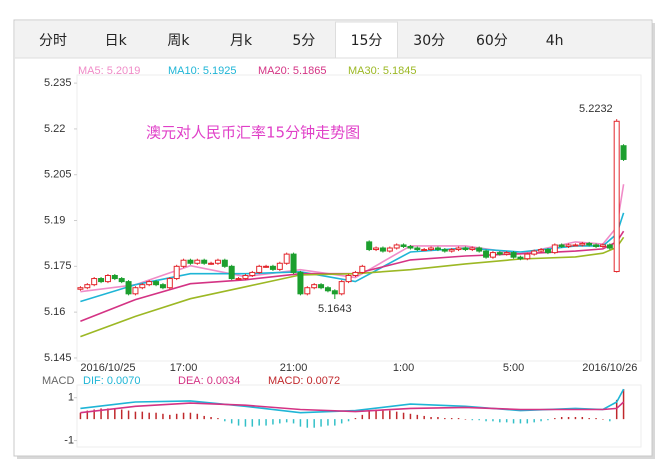 This screenshot has height=466, width=669. Describe the element at coordinates (209, 381) in the screenshot. I see `legend-entry: DEA: 0.0034` at that location.